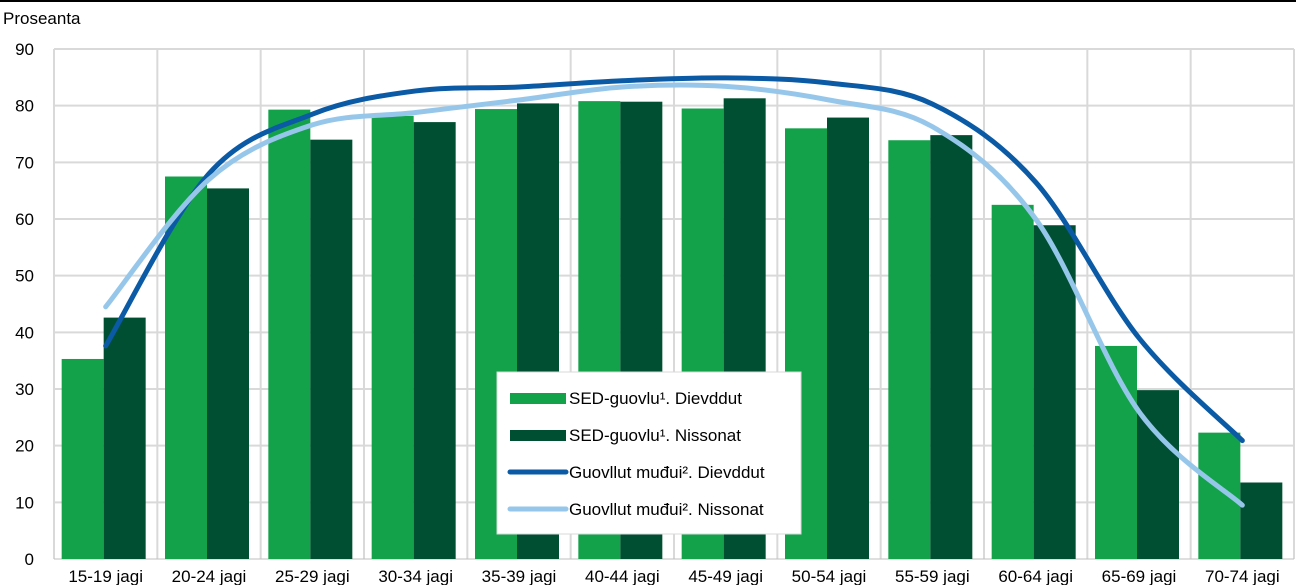 This screenshot has width=1296, height=585. Describe the element at coordinates (519, 576) in the screenshot. I see `x-tick-label-4: 35-39 jagi` at that location.